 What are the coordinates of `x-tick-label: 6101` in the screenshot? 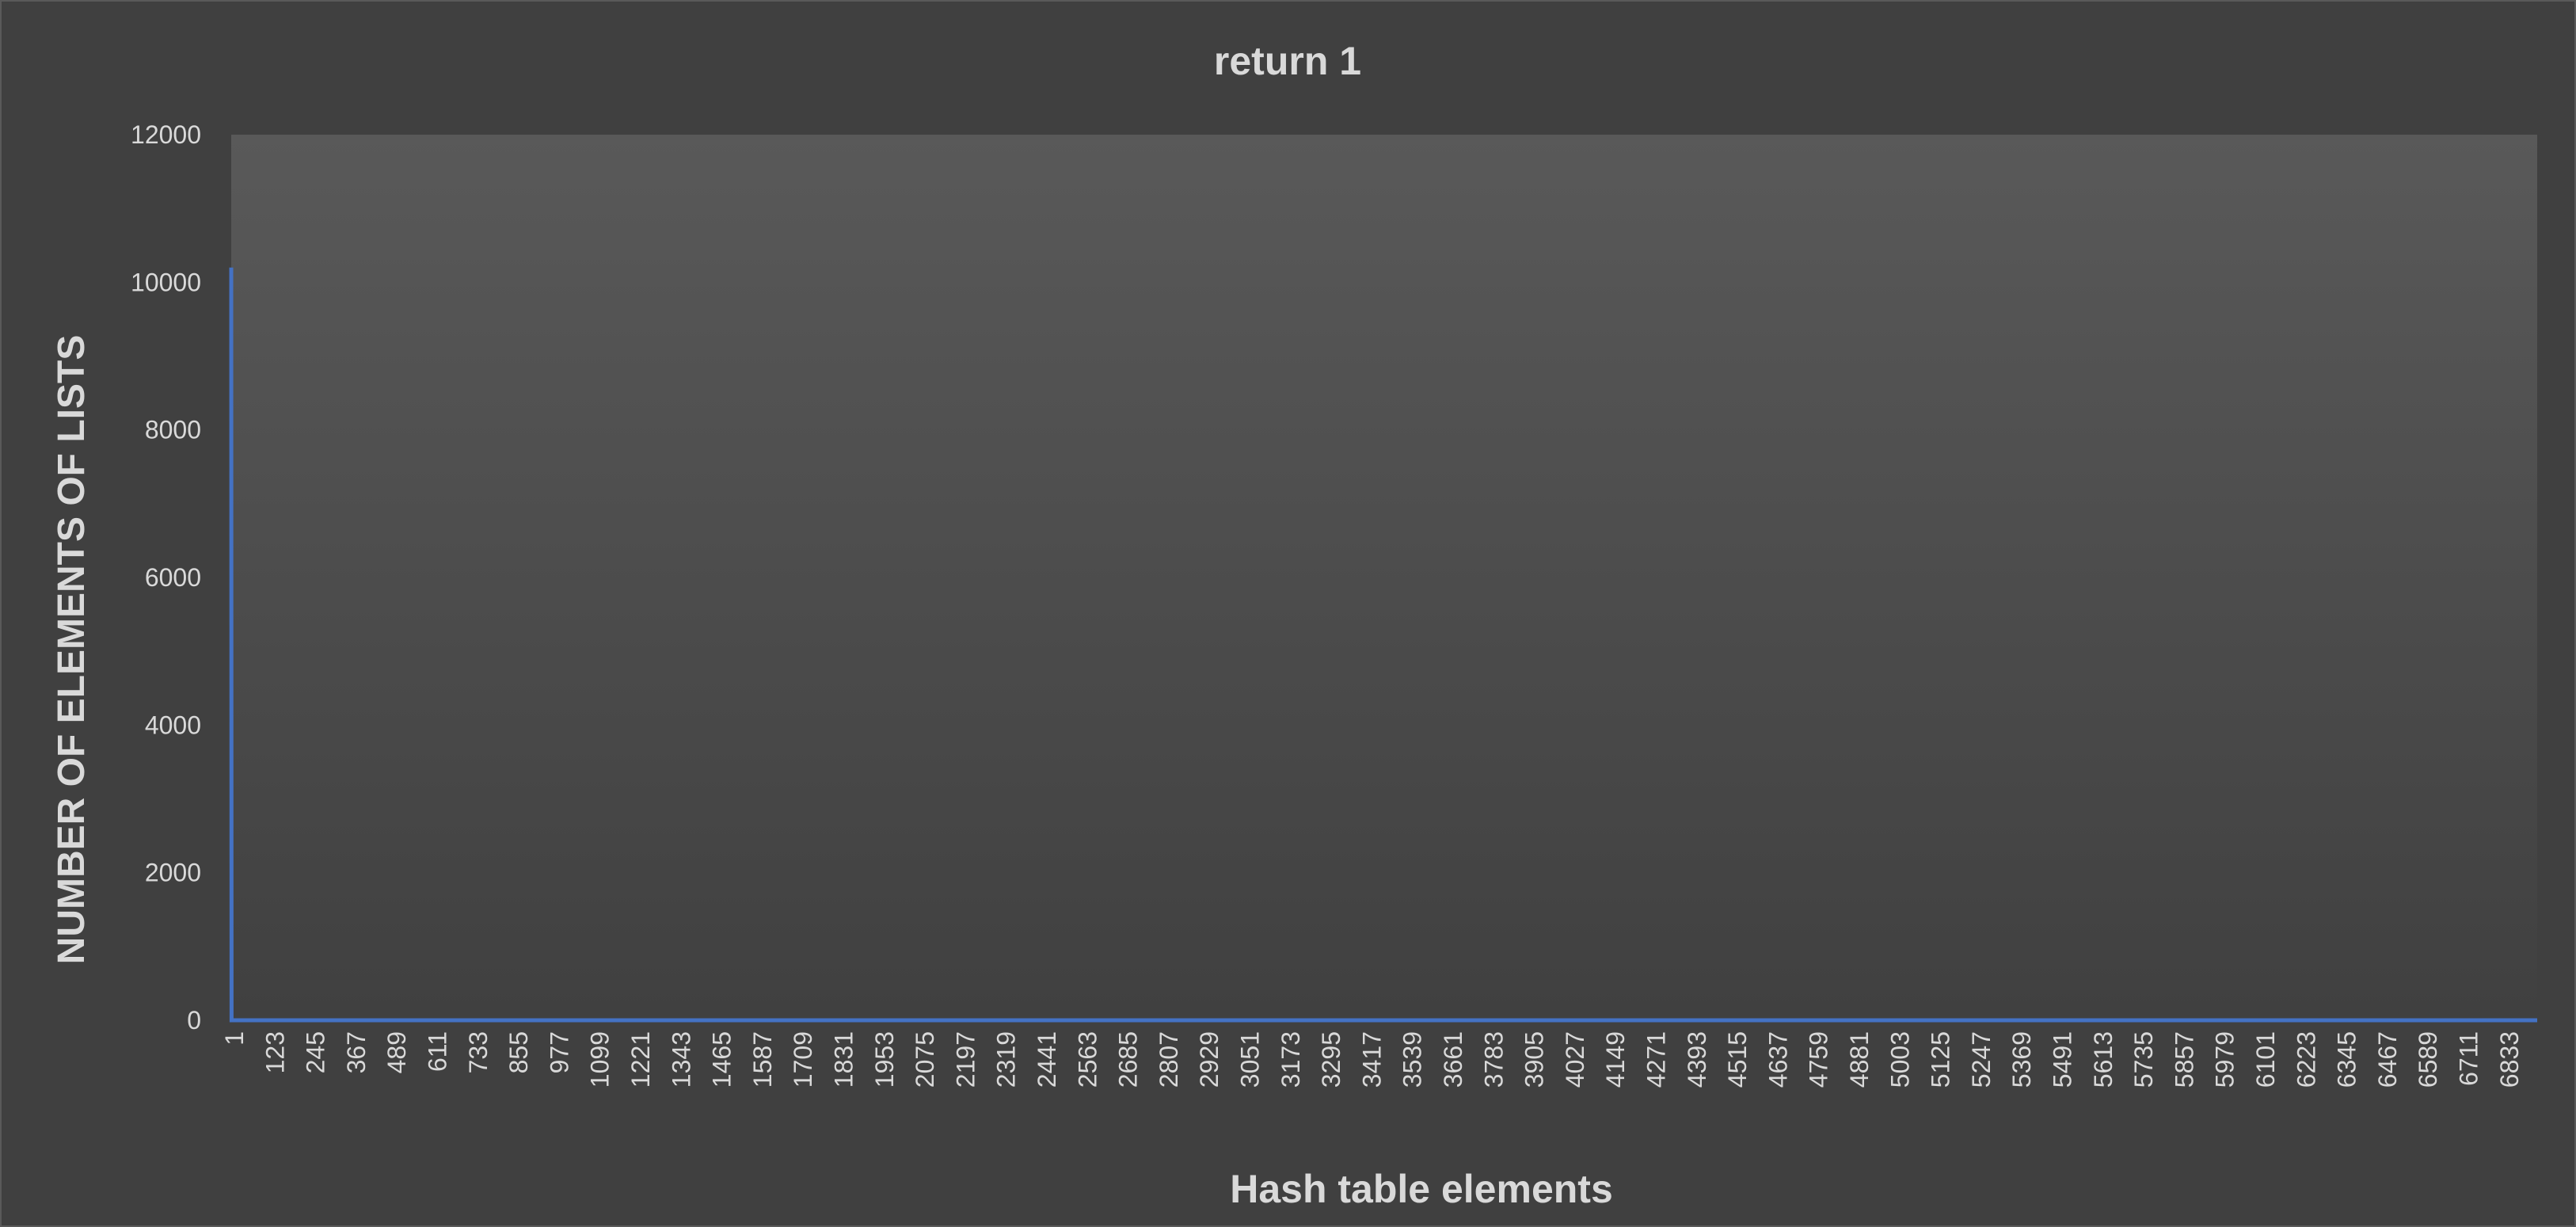 It's located at (2265, 1059).